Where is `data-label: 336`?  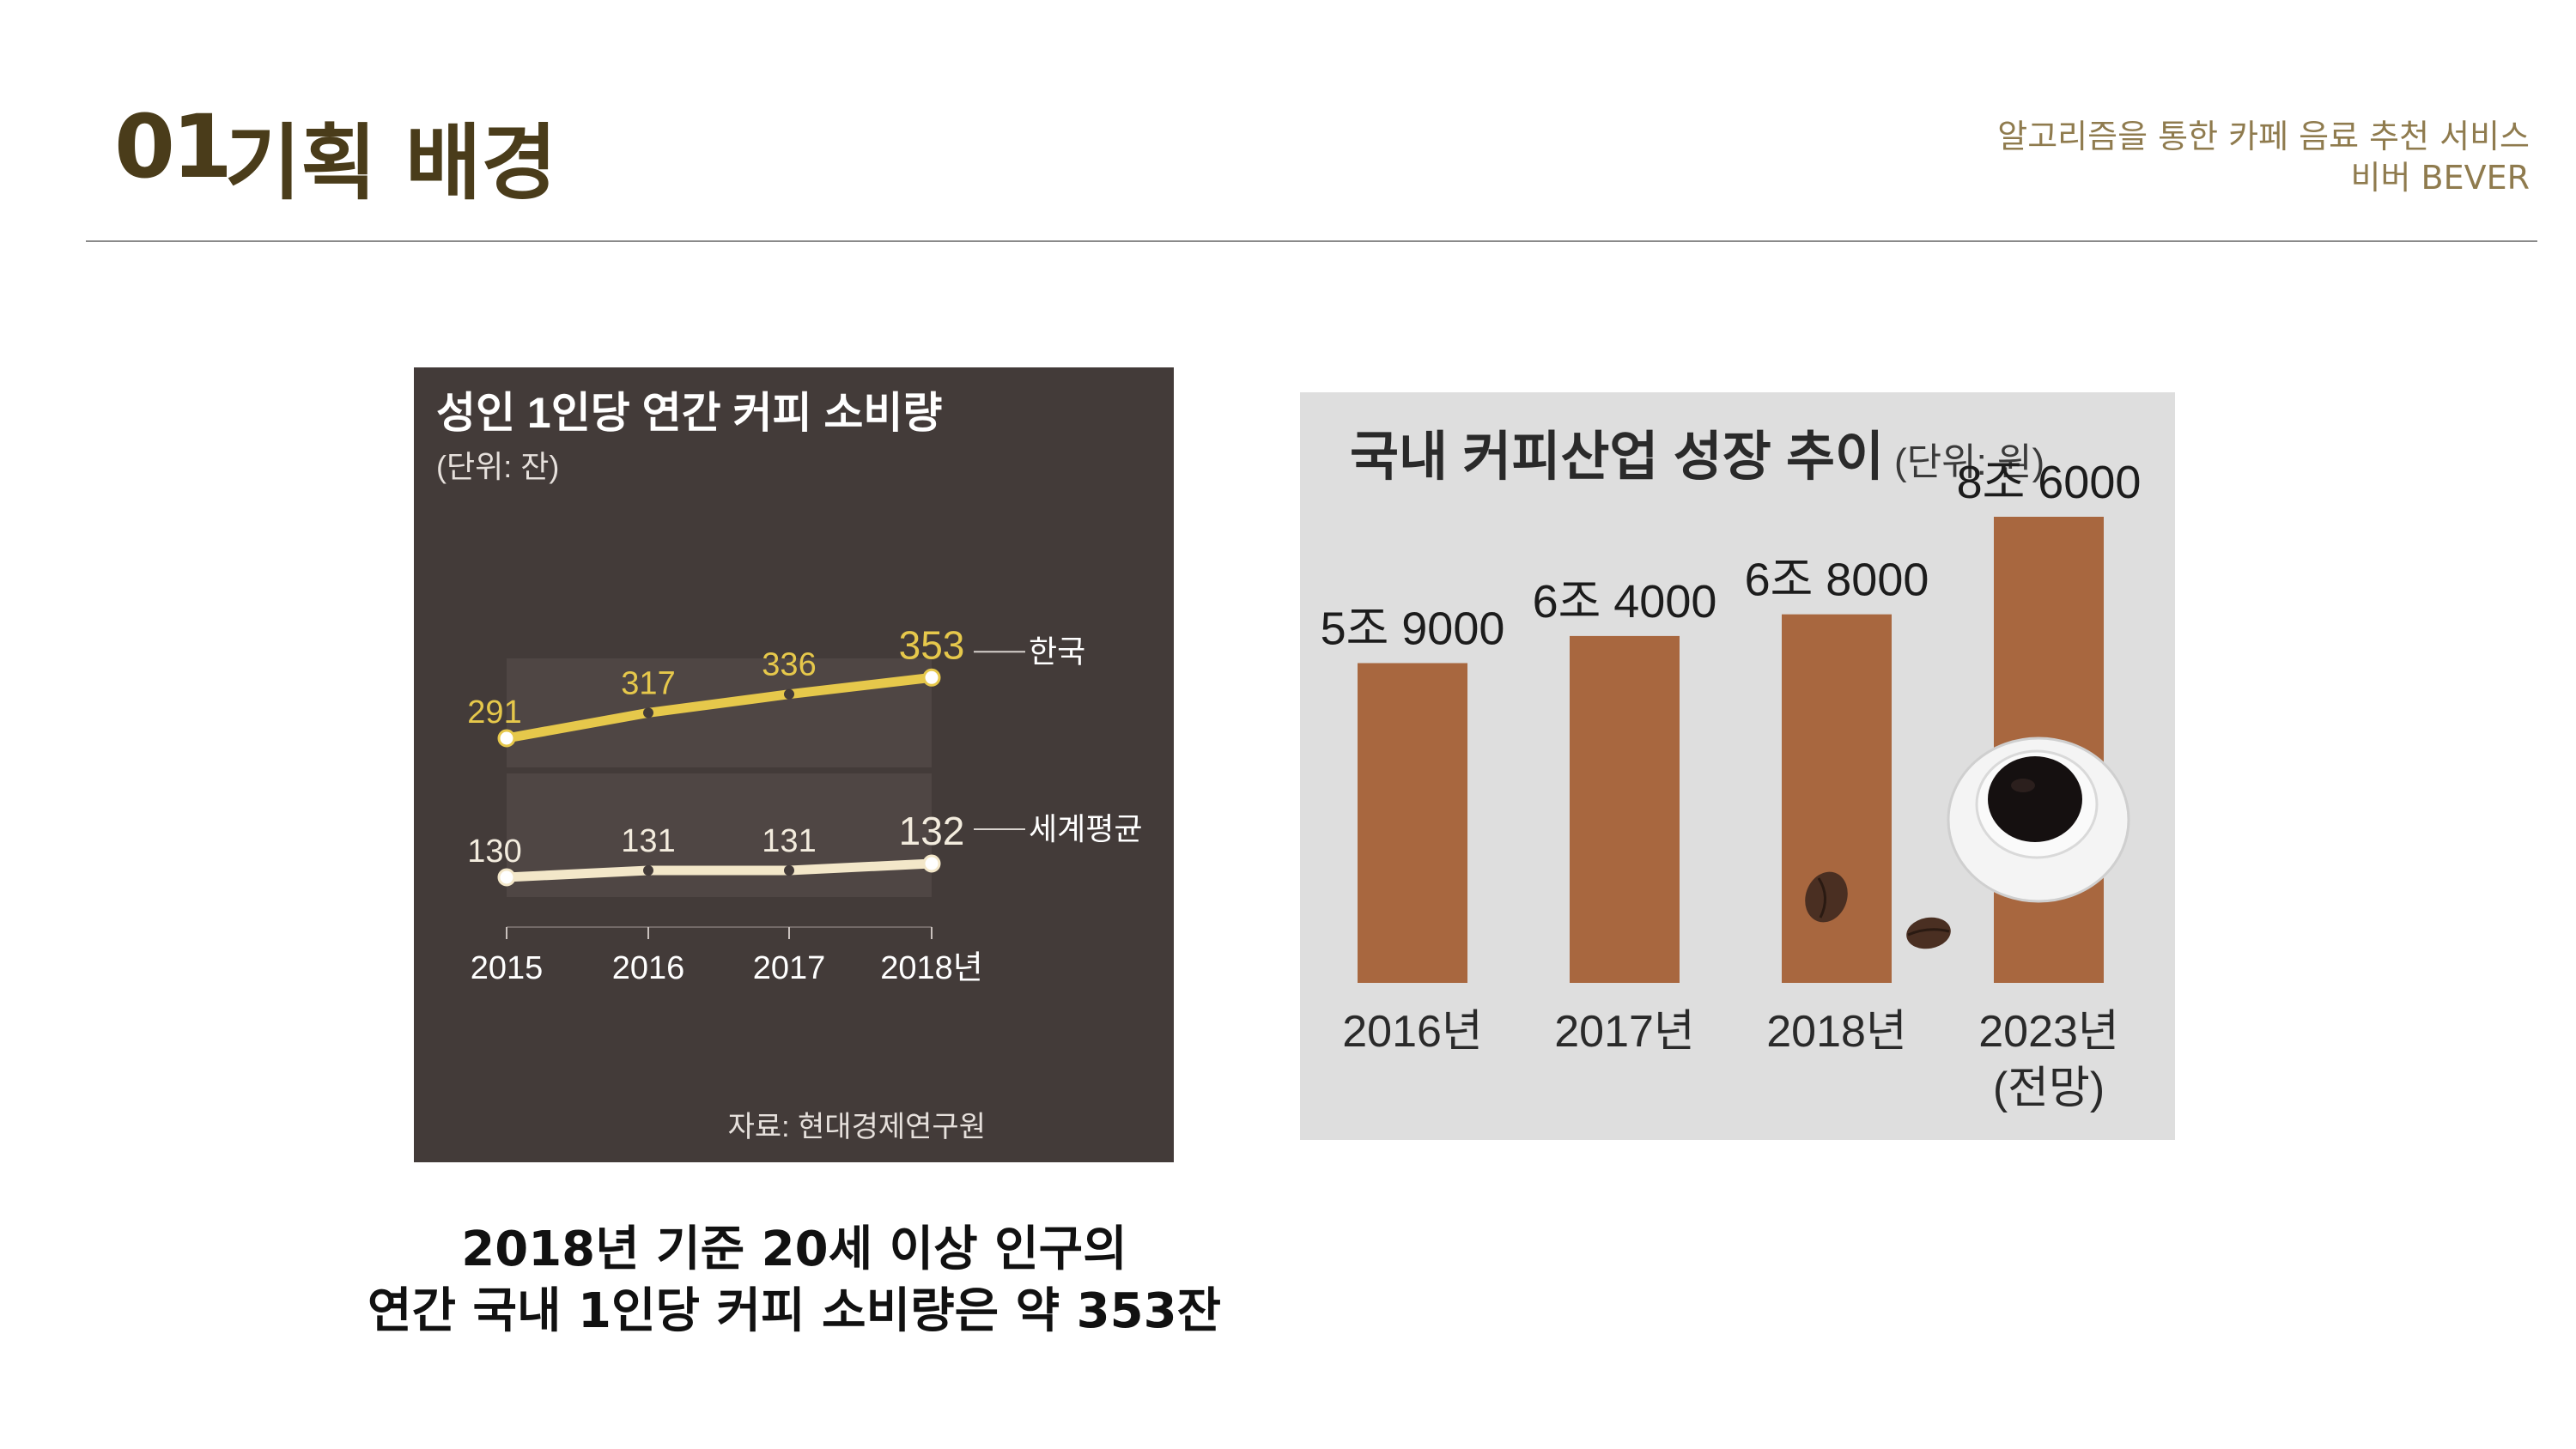 data-label: 336 is located at coordinates (789, 665).